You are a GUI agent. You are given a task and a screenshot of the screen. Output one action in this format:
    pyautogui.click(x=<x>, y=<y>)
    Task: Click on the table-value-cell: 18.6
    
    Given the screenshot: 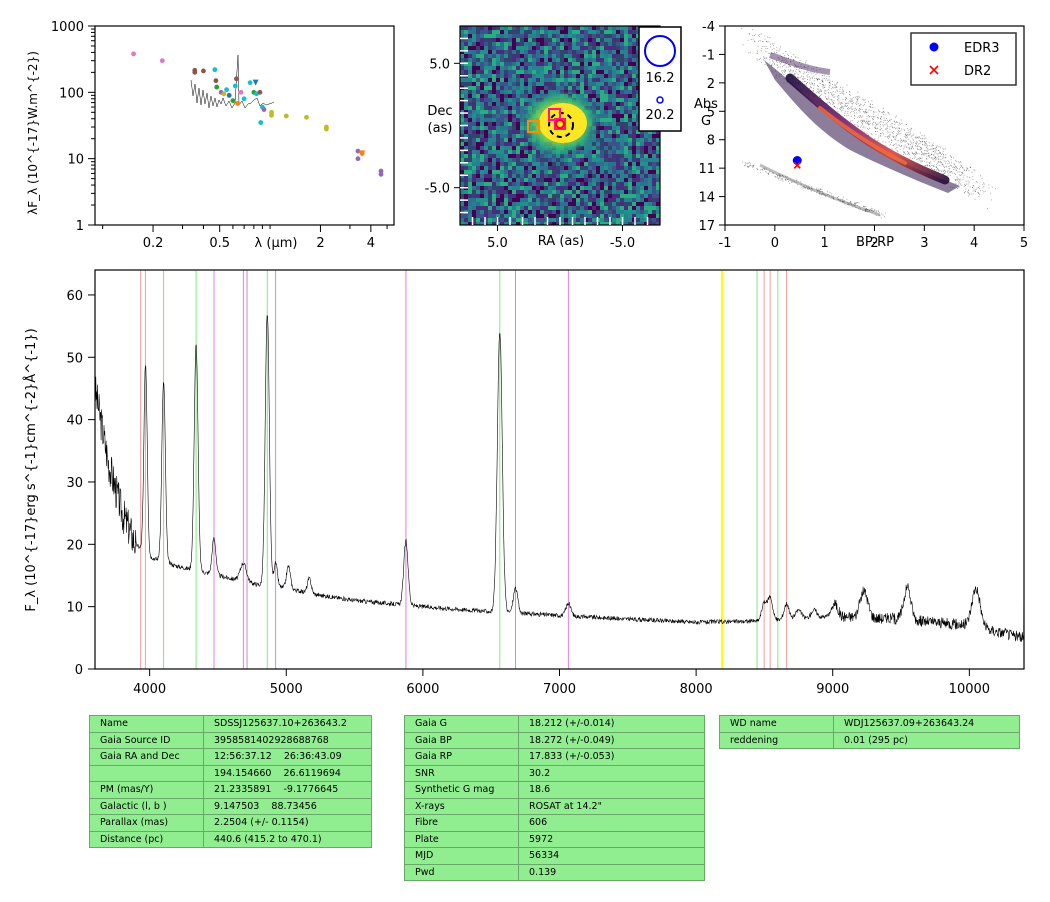 What is the action you would take?
    pyautogui.click(x=611, y=790)
    